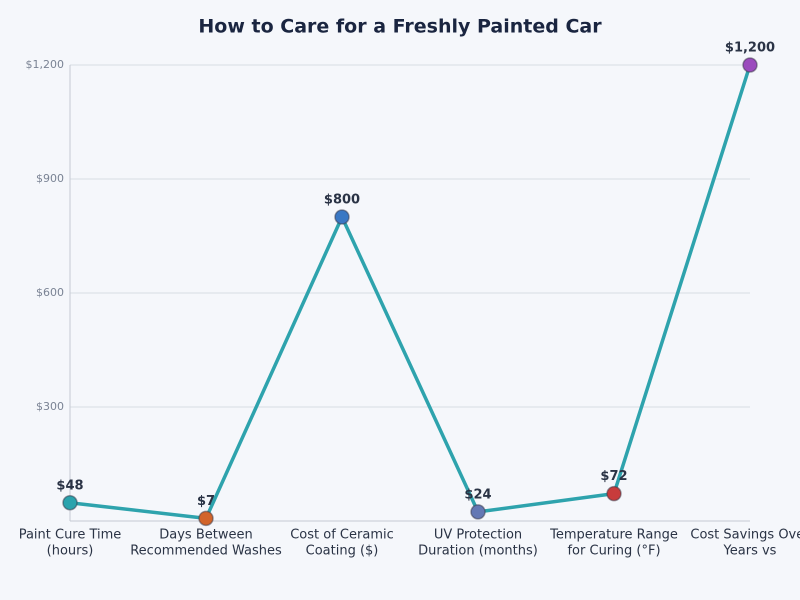 This screenshot has height=600, width=800. What do you see at coordinates (613, 476) in the screenshot?
I see `value-label: $72` at bounding box center [613, 476].